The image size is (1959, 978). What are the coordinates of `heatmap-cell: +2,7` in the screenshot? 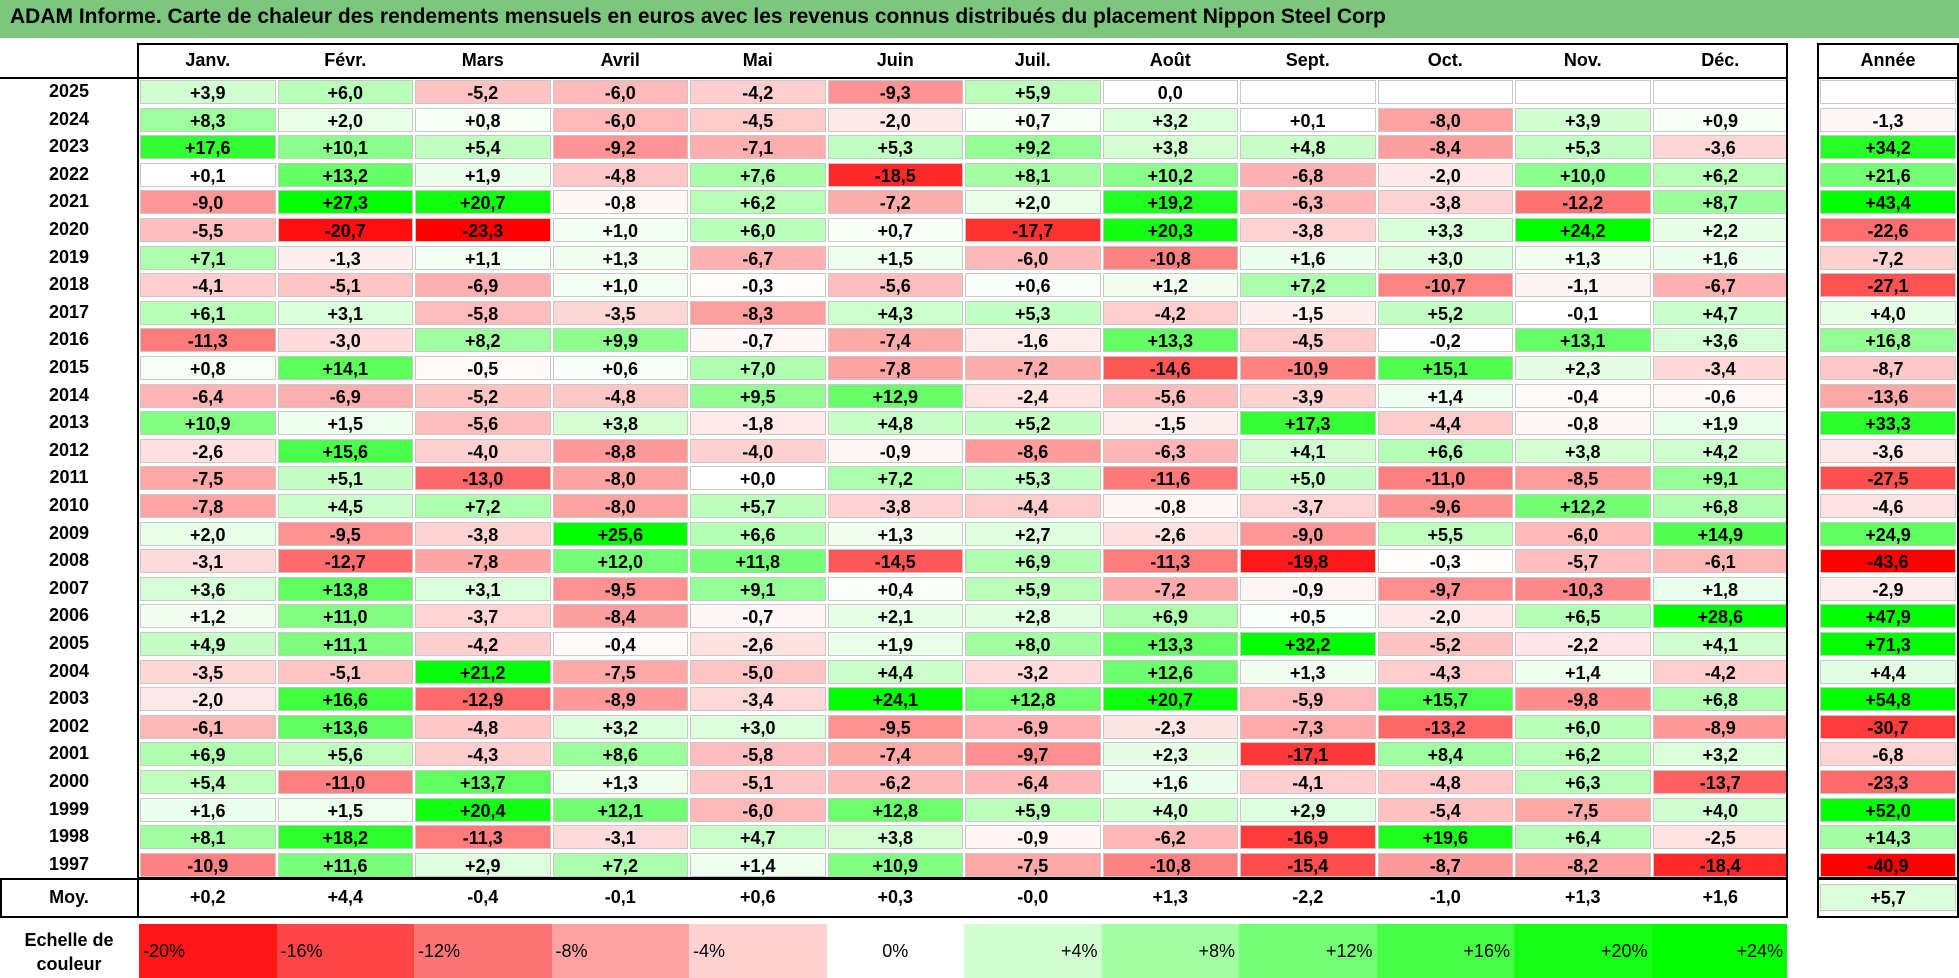 It's located at (1033, 533).